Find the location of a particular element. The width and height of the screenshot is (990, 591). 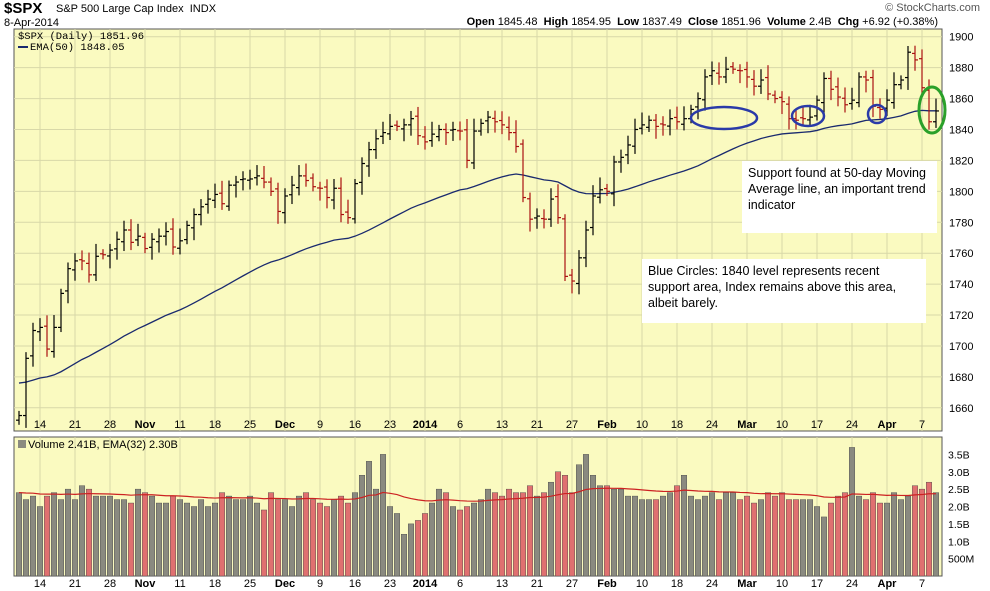

date-tick-label: 18 is located at coordinates (677, 584).